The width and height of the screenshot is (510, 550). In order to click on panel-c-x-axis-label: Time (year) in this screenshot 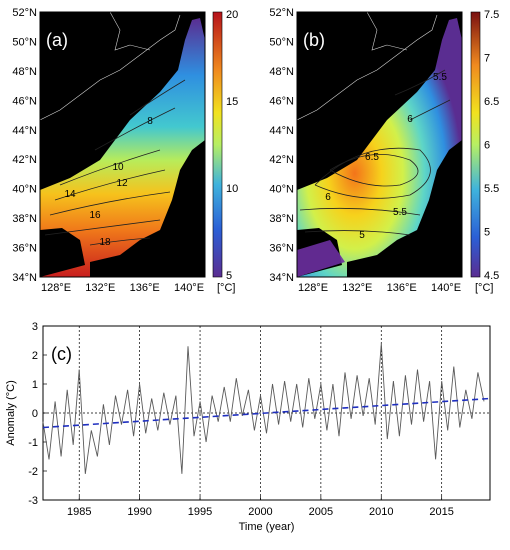, I will do `click(267, 527)`.